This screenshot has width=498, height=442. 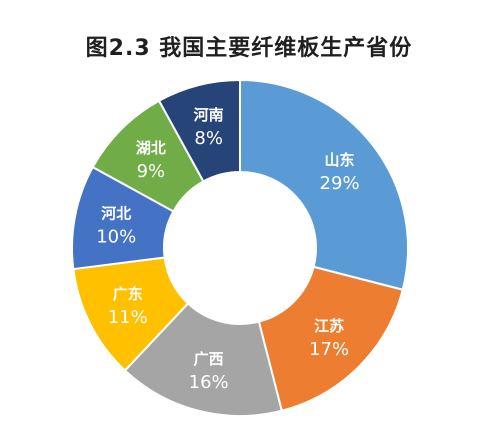 I want to click on slice-label-6: 河南, so click(x=209, y=115).